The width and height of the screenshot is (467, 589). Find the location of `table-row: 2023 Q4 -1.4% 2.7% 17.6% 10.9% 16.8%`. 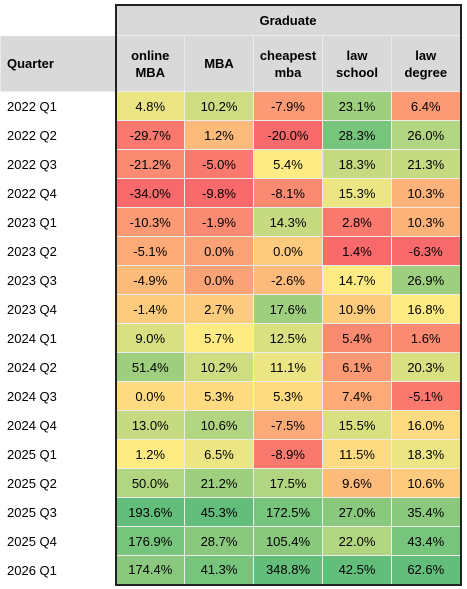

table-row: 2023 Q4 -1.4% 2.7% 17.6% 10.9% 16.8% is located at coordinates (231, 309).